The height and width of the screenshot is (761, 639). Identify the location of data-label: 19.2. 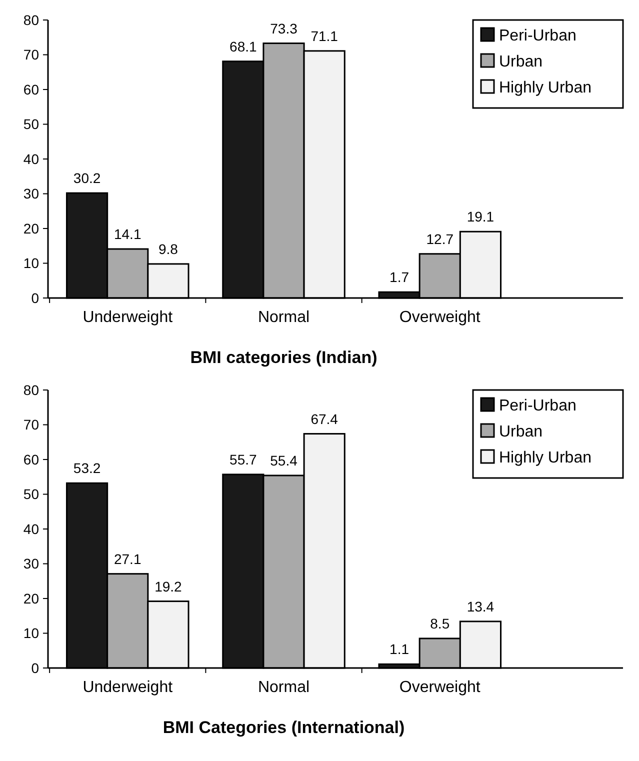
(168, 586).